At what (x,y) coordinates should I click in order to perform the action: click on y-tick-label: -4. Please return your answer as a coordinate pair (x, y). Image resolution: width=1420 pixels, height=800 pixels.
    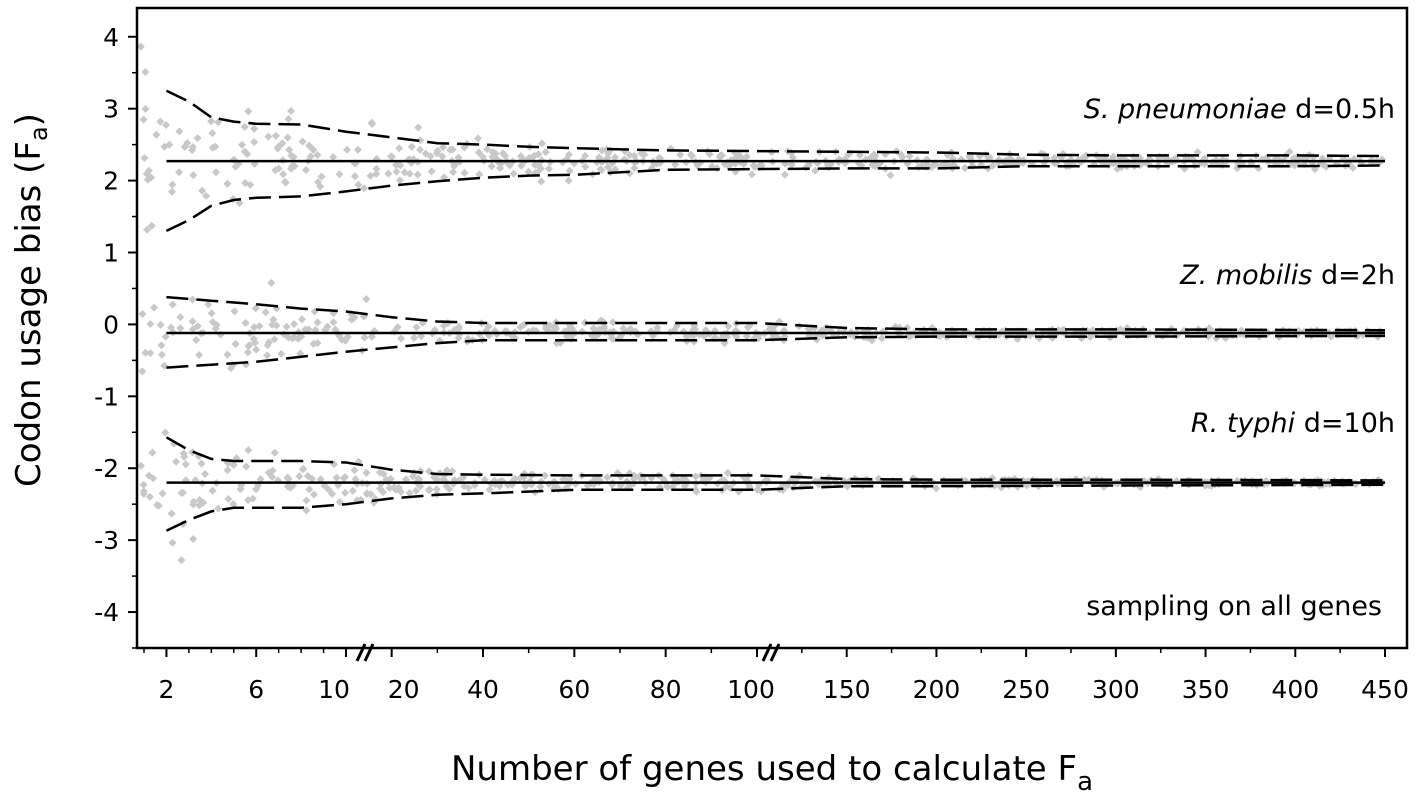
    Looking at the image, I should click on (106, 612).